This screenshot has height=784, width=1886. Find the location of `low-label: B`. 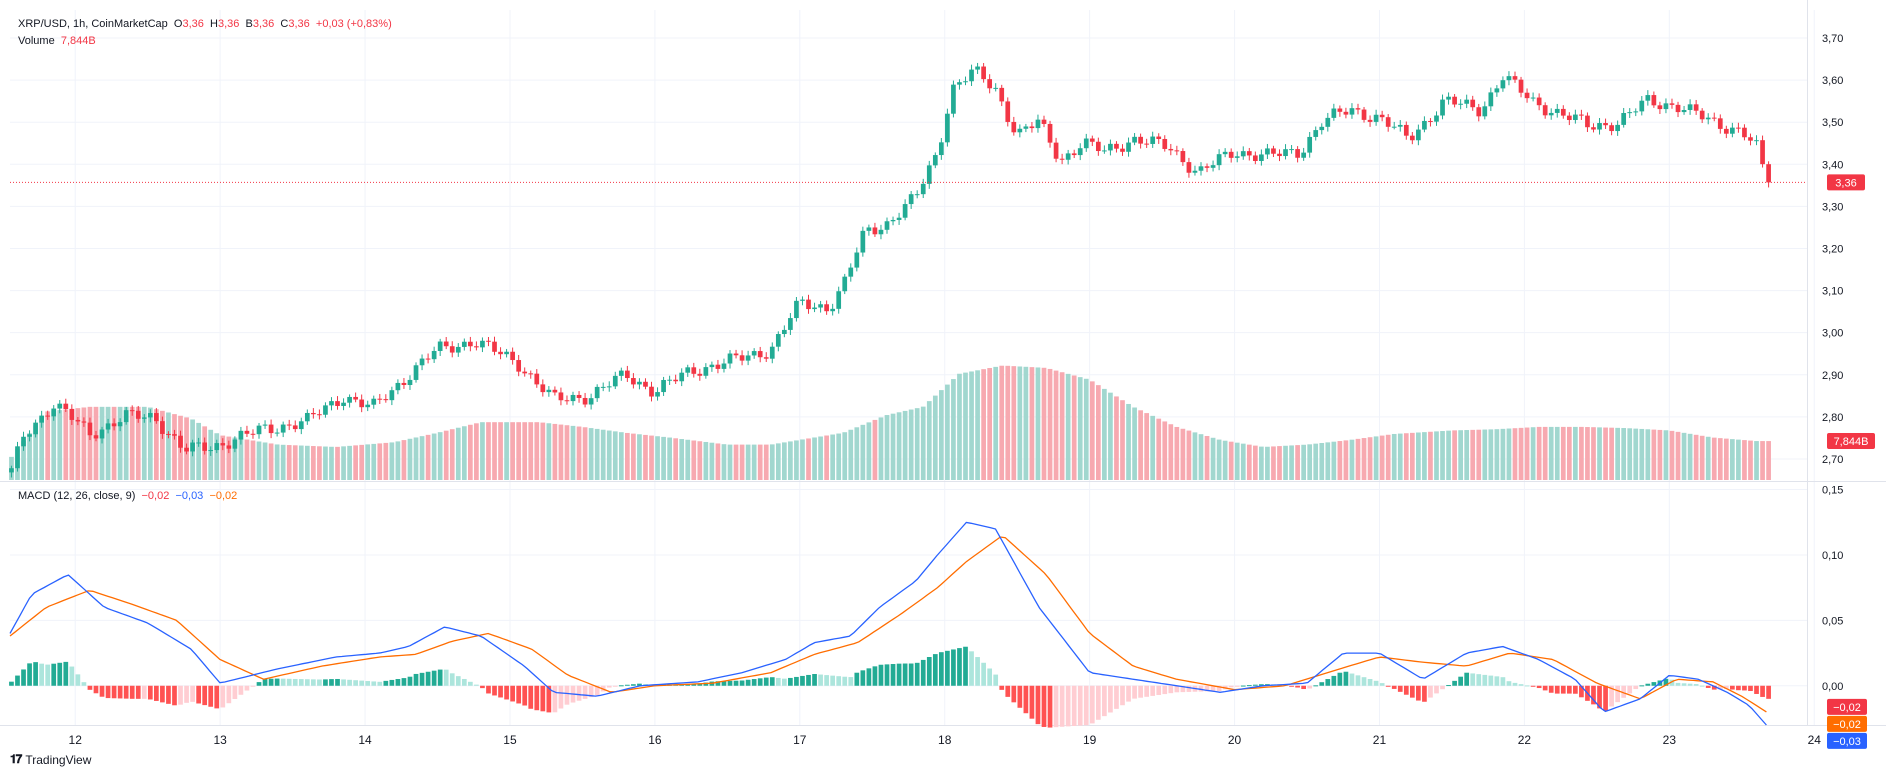

low-label: B is located at coordinates (249, 24).